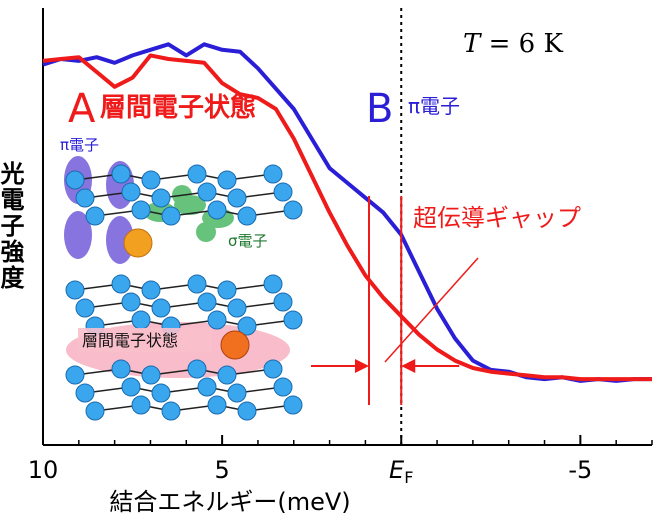  What do you see at coordinates (235, 345) in the screenshot?
I see `metal-atom-lower` at bounding box center [235, 345].